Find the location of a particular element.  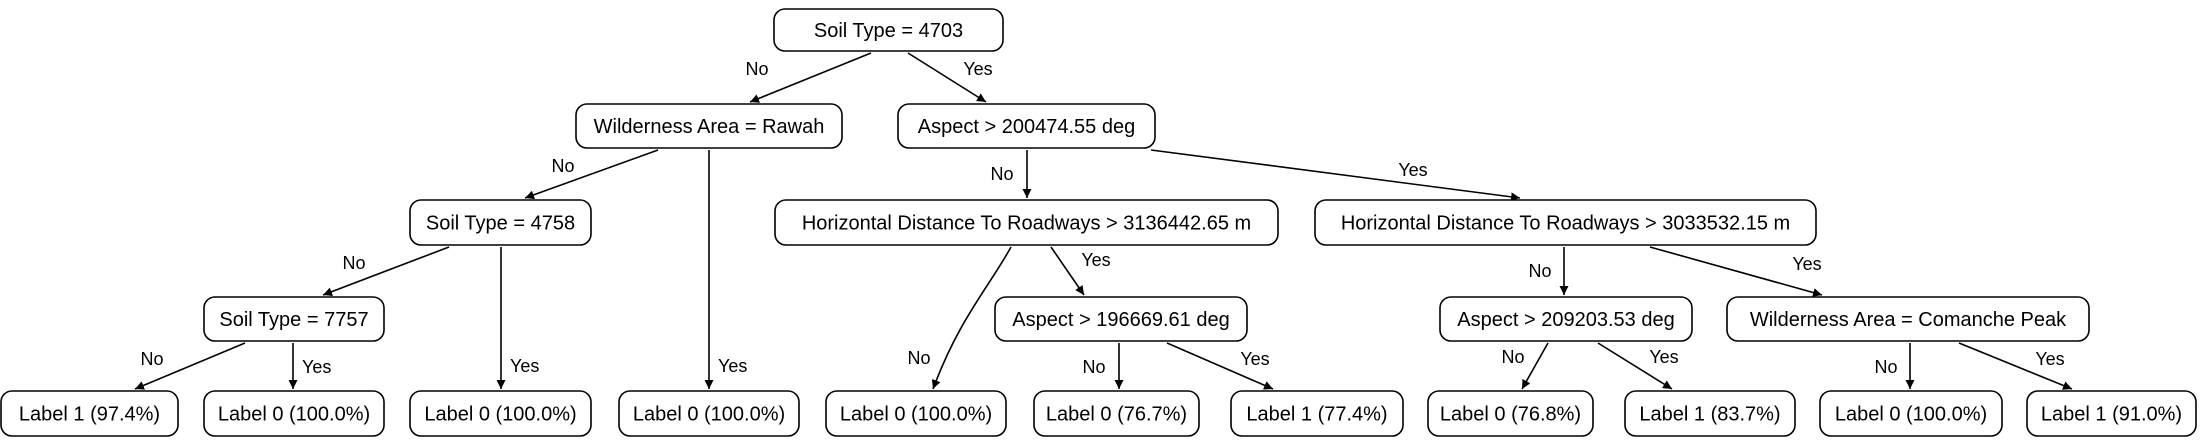

node-label: Label 1 (91.0%) is located at coordinates (2111, 415).